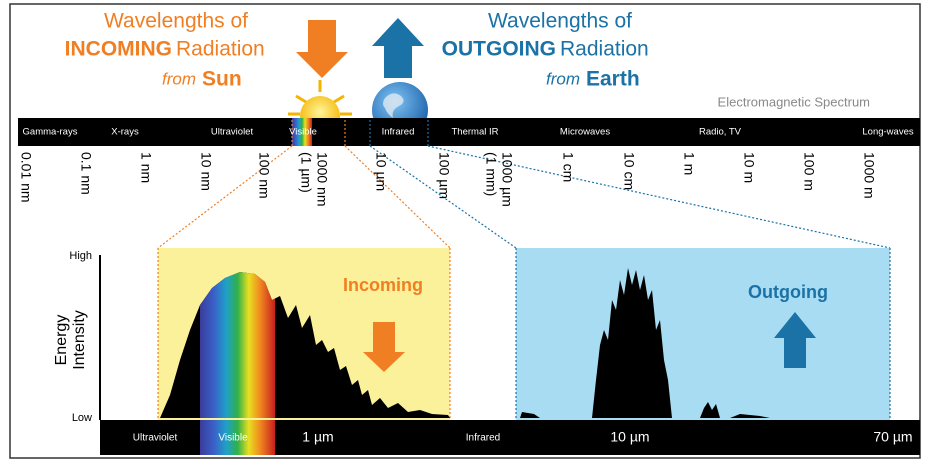 The image size is (926, 462). Describe the element at coordinates (444, 175) in the screenshot. I see `scale-label: 100 µm` at that location.